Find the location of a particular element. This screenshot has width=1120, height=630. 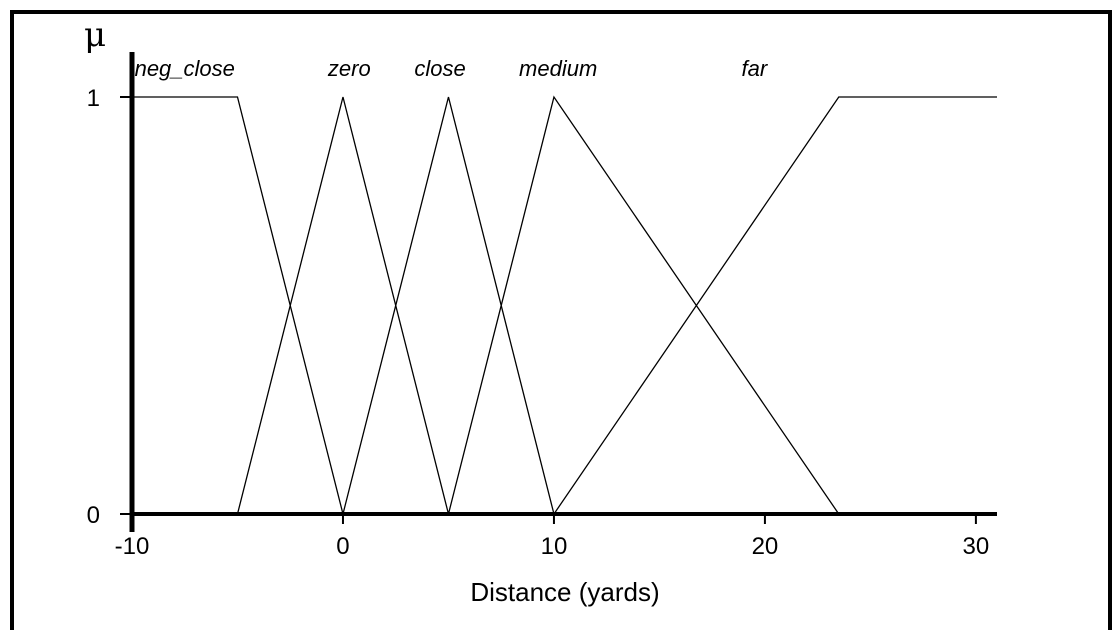

series-label-far: far is located at coordinates (755, 68).